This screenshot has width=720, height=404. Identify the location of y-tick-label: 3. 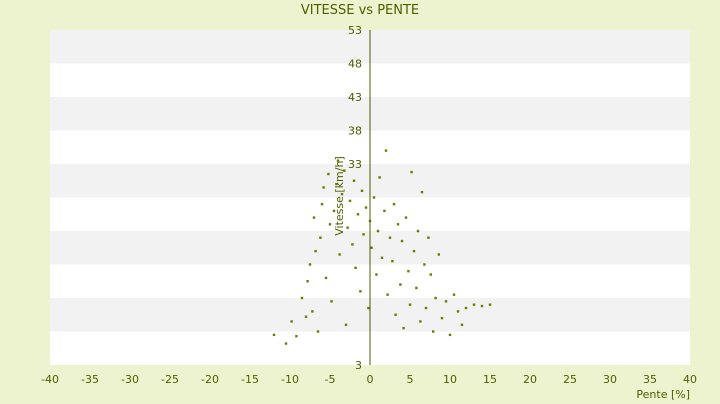
(358, 365).